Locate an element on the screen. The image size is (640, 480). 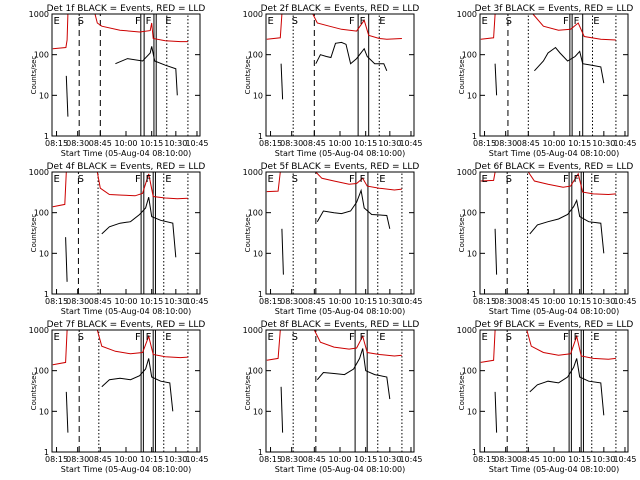
panel-title: Det 3f BLACK = Events, RED = LLD is located at coordinates (554, 9).